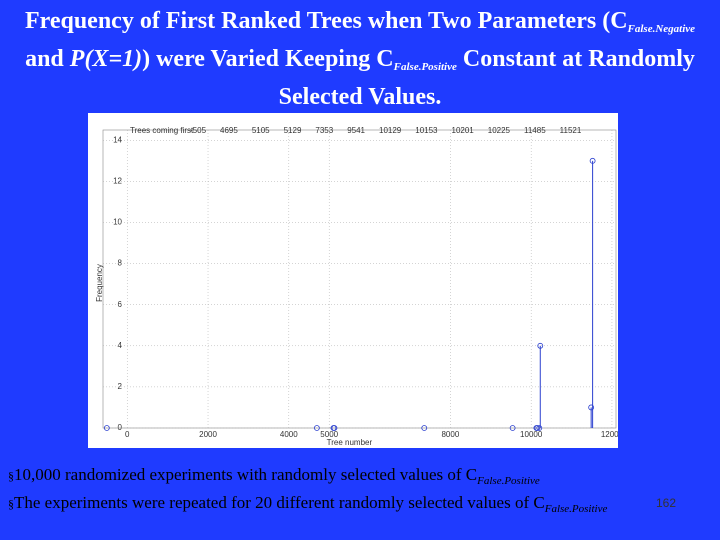 This screenshot has width=720, height=540. What do you see at coordinates (499, 130) in the screenshot?
I see `annotation-value: 10225` at bounding box center [499, 130].